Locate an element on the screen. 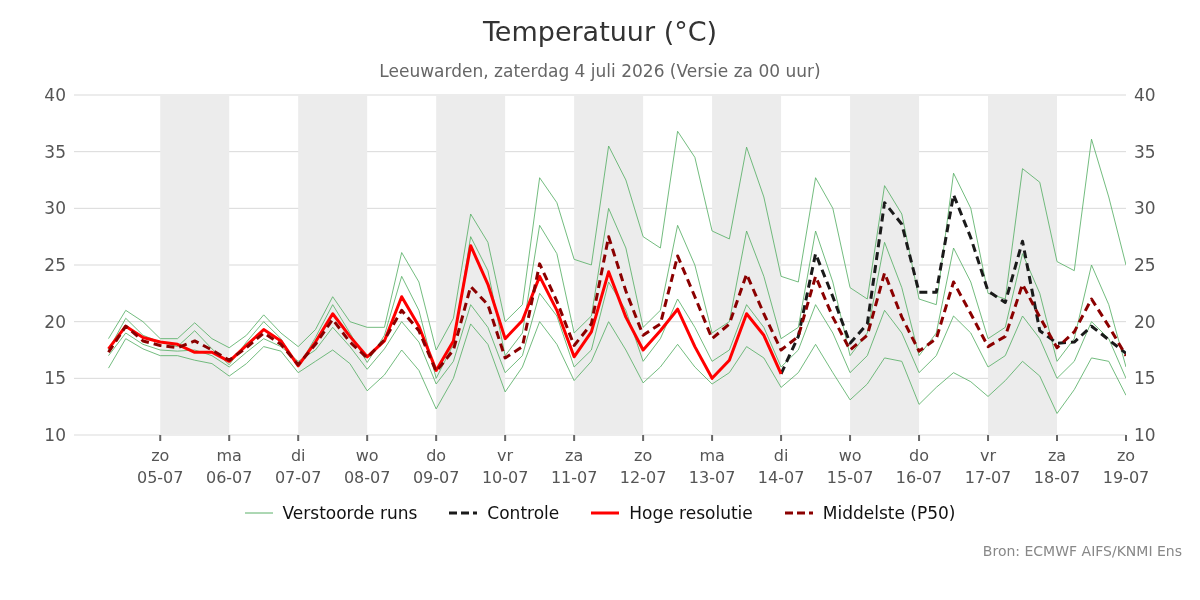 This screenshot has height=600, width=1200. x-tick-label: za 18-07 is located at coordinates (1057, 466).